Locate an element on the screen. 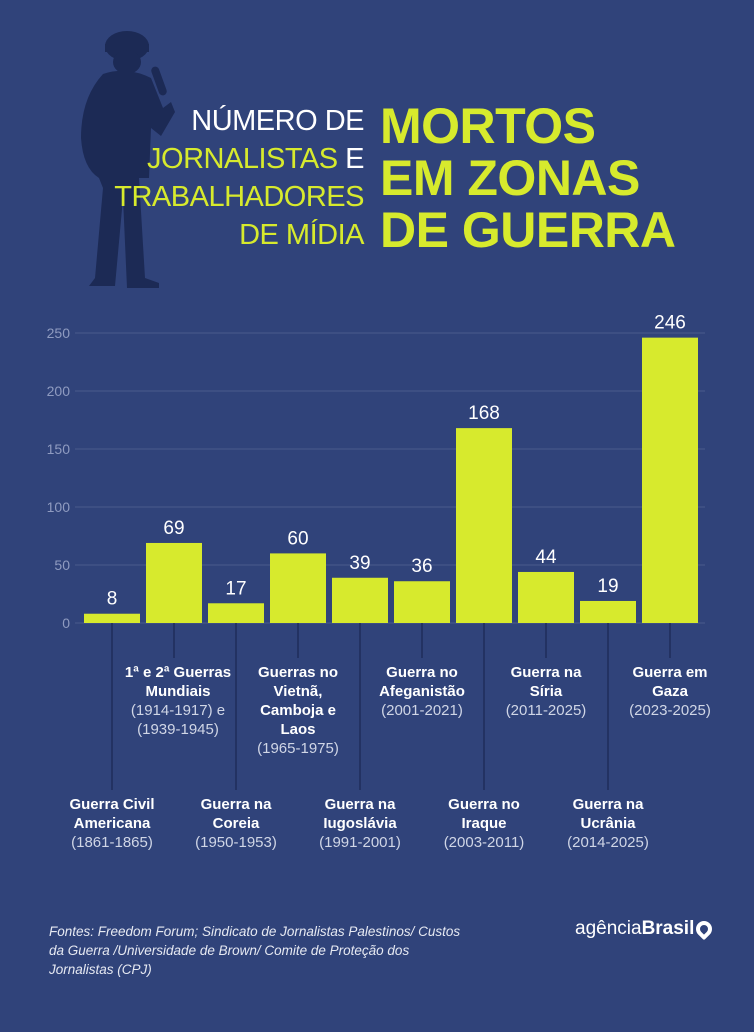 This screenshot has height=1032, width=754. data-label: 17 is located at coordinates (235, 588).